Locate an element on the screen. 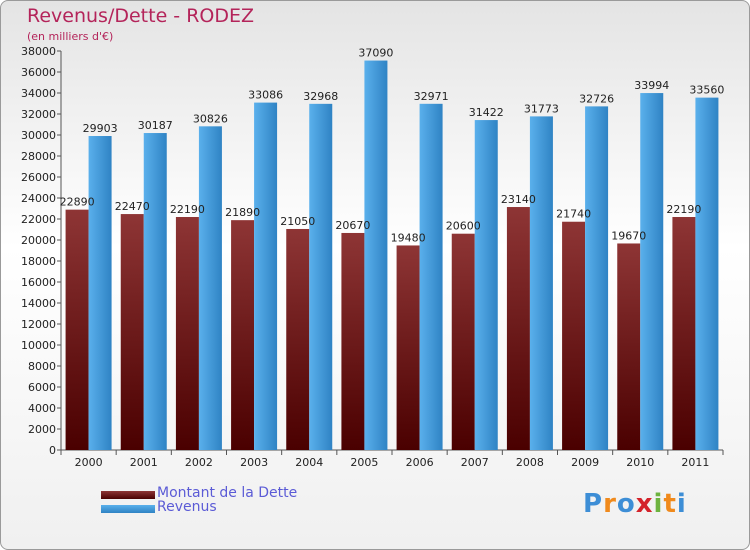 This screenshot has height=550, width=750. y-tick-label: 4000 is located at coordinates (42, 408).